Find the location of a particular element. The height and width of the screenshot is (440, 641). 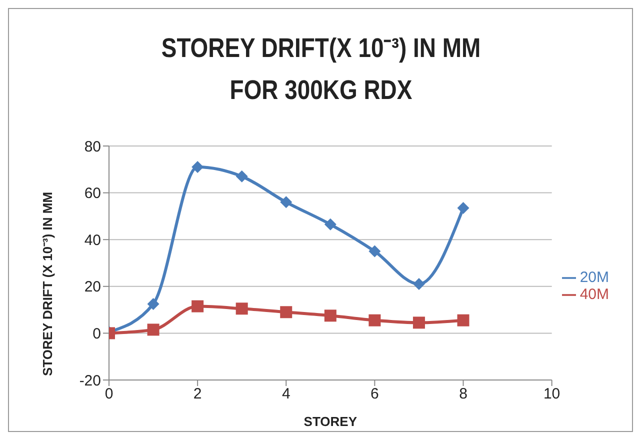

y-tick-label: 20 is located at coordinates (92, 287).